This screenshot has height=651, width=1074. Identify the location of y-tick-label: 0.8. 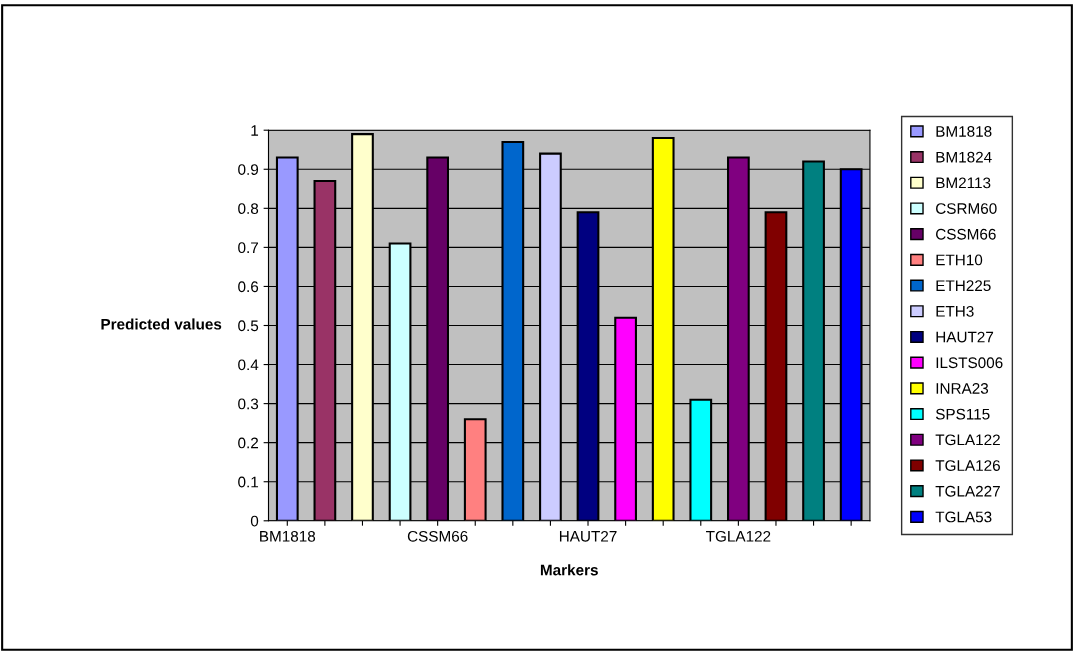
(248, 209).